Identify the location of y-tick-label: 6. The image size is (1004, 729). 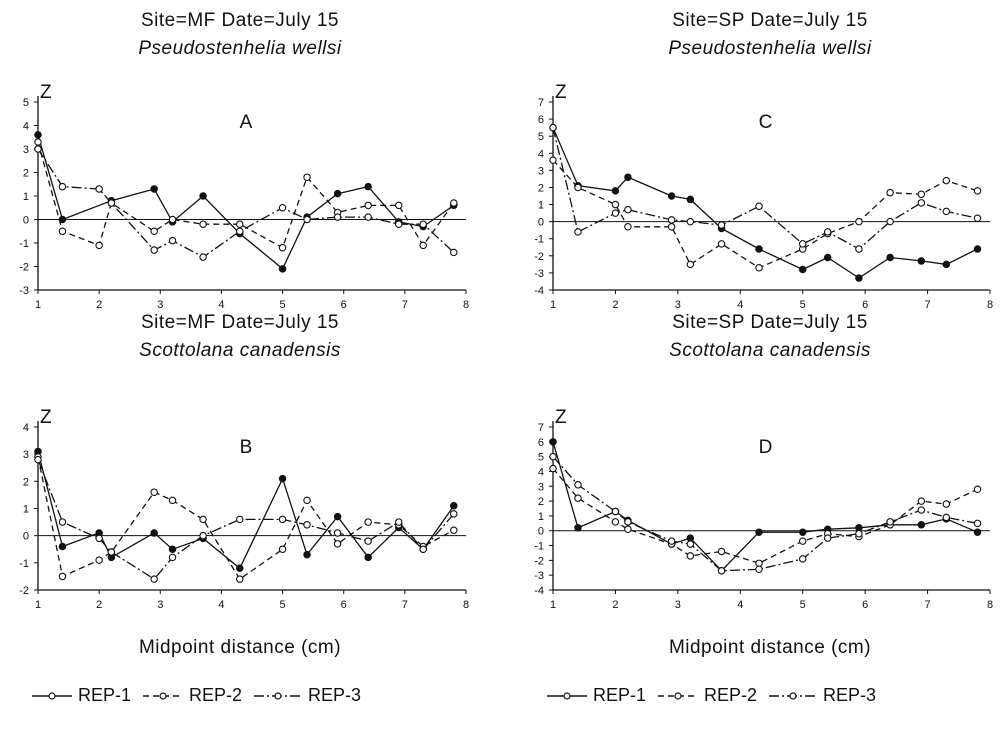
(541, 443).